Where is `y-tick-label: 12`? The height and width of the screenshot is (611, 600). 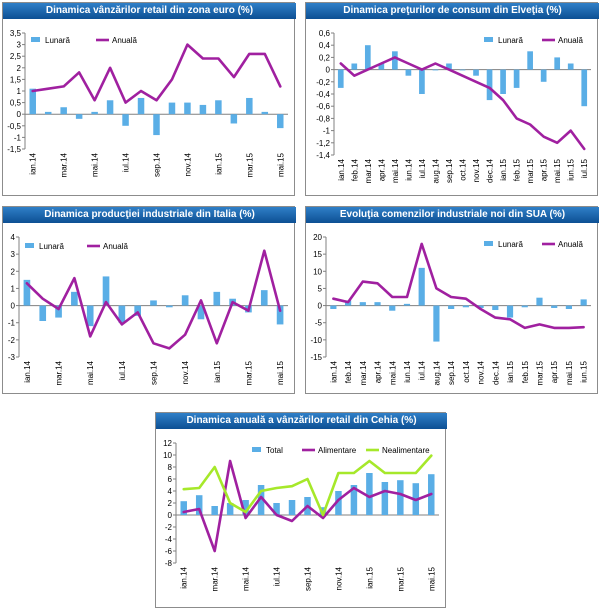
y-tick-label: 12 is located at coordinates (167, 443).